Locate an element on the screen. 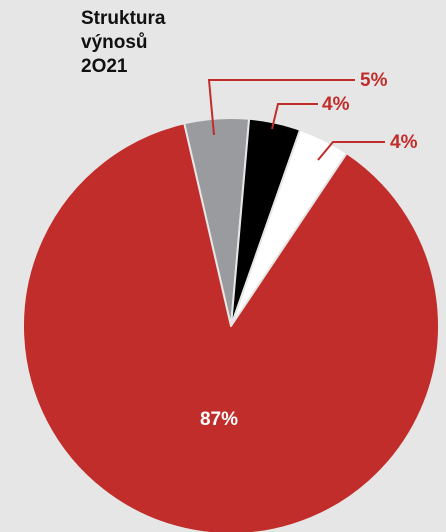  slice-label-2: 4% is located at coordinates (336, 104).